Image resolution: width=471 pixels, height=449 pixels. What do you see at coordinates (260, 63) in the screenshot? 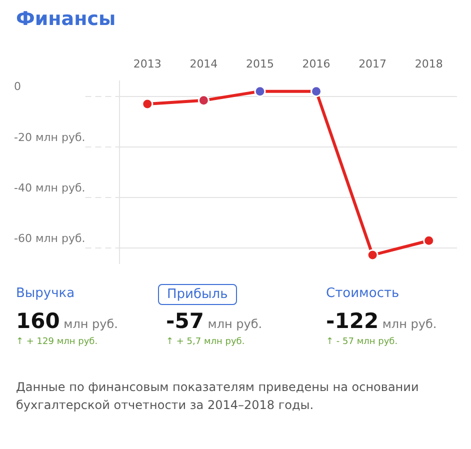
I see `x-tick-label: 2015` at bounding box center [260, 63].